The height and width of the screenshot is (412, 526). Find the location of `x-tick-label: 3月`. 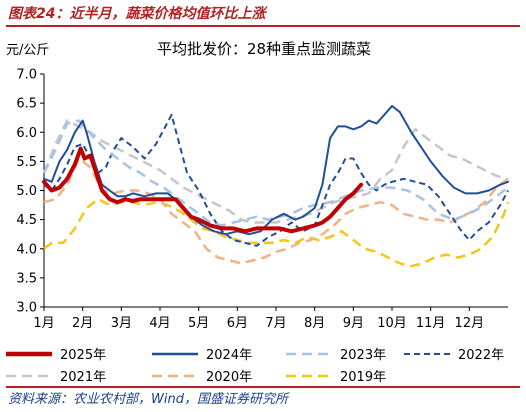

x-tick-label: 3月 is located at coordinates (121, 323).